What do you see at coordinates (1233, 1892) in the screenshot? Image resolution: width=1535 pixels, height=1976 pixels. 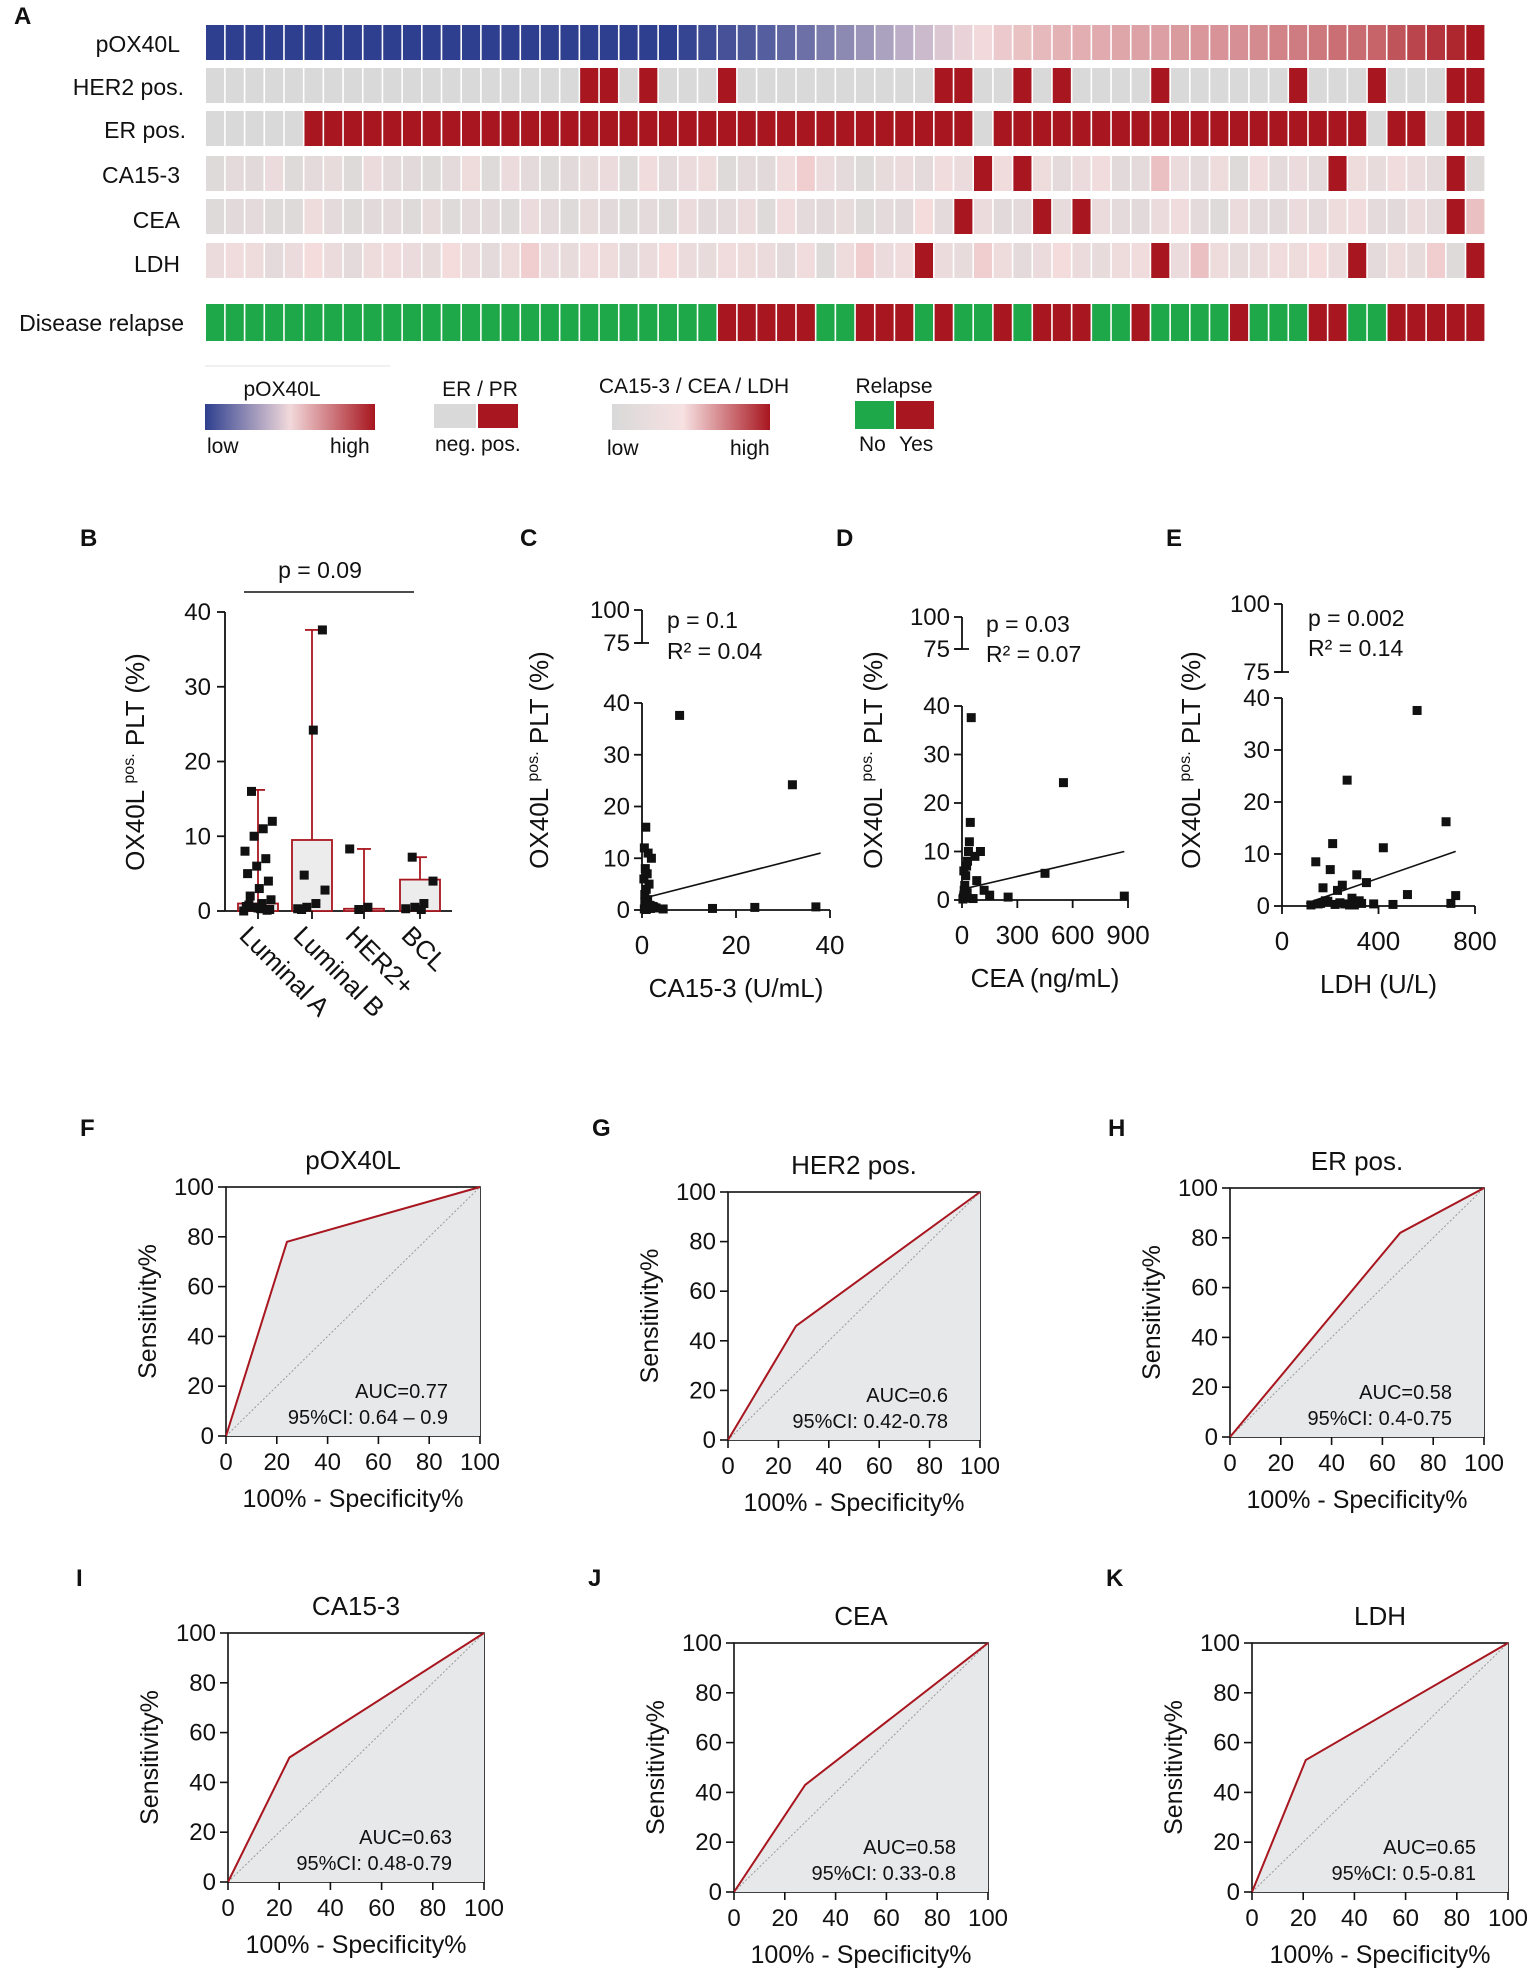 I see `y-tick-label: 0` at bounding box center [1233, 1892].